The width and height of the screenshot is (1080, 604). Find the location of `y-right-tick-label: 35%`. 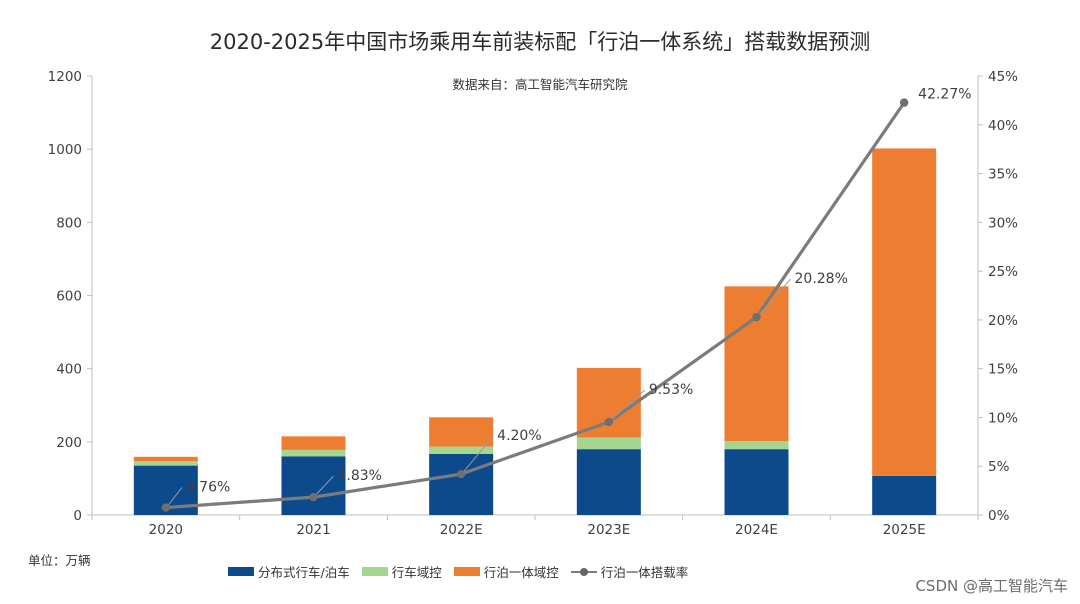

y-right-tick-label: 35% is located at coordinates (1003, 175).